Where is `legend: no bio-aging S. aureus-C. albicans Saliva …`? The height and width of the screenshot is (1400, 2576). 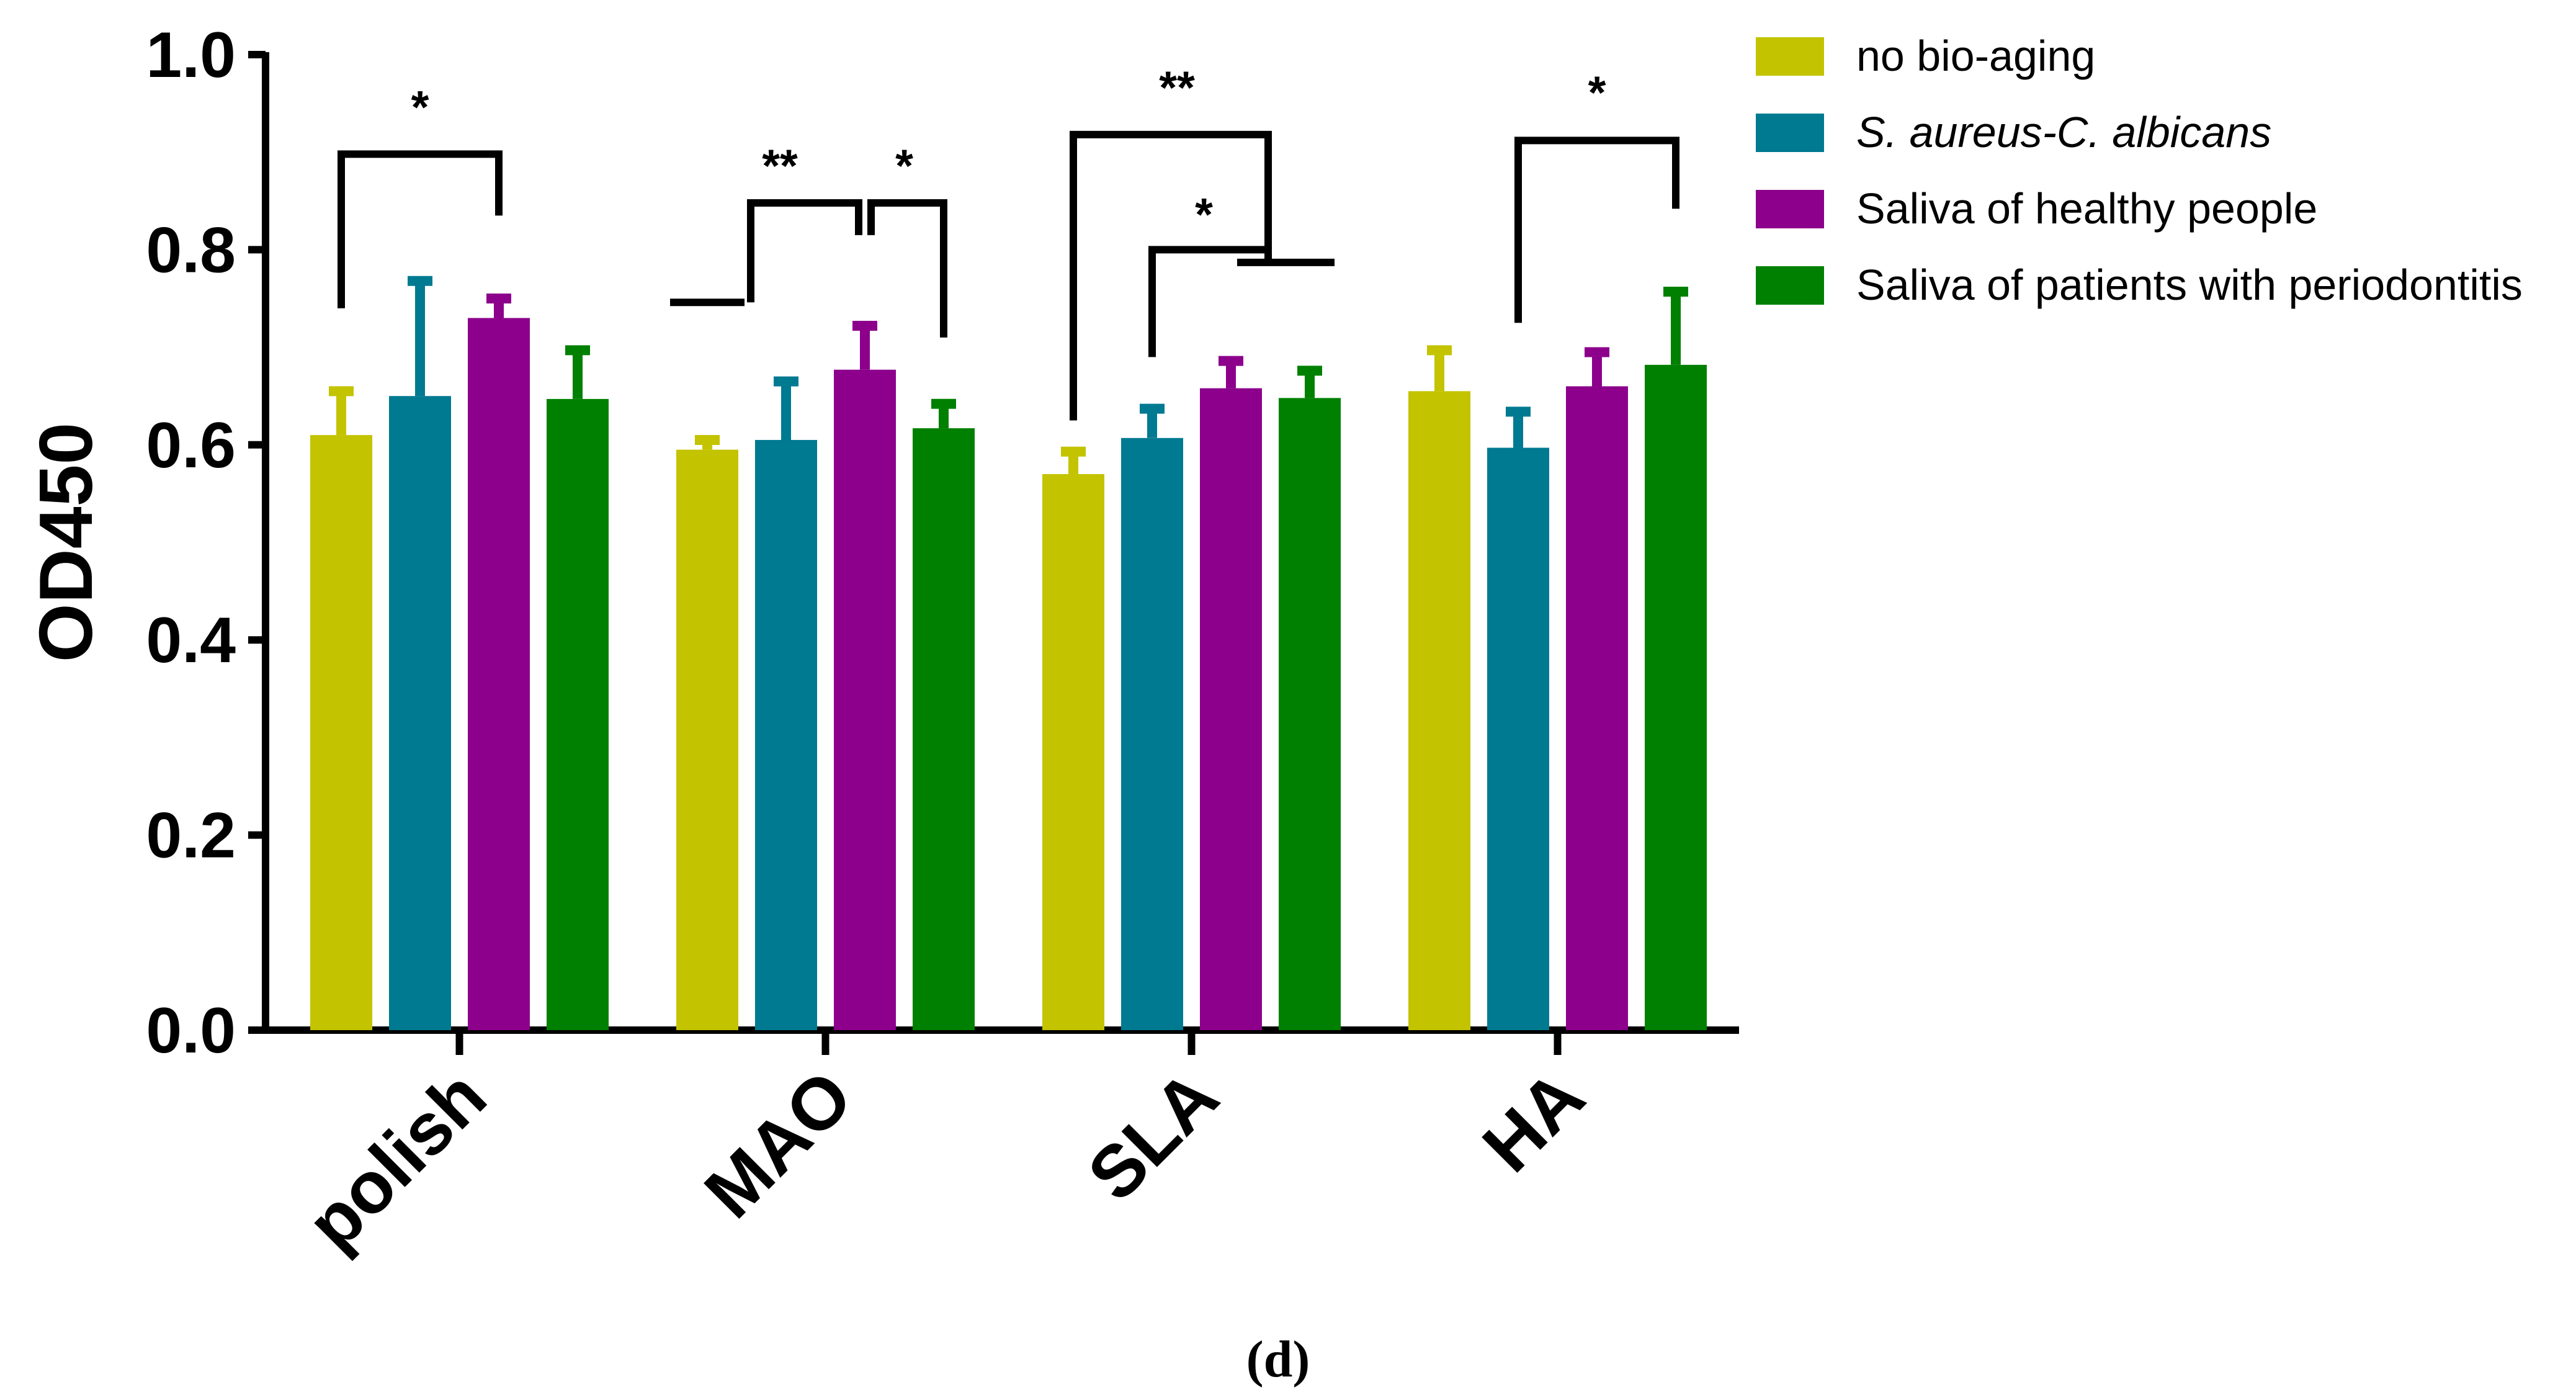 legend: no bio-aging S. aureus-C. albicans Saliva … is located at coordinates (2139, 170).